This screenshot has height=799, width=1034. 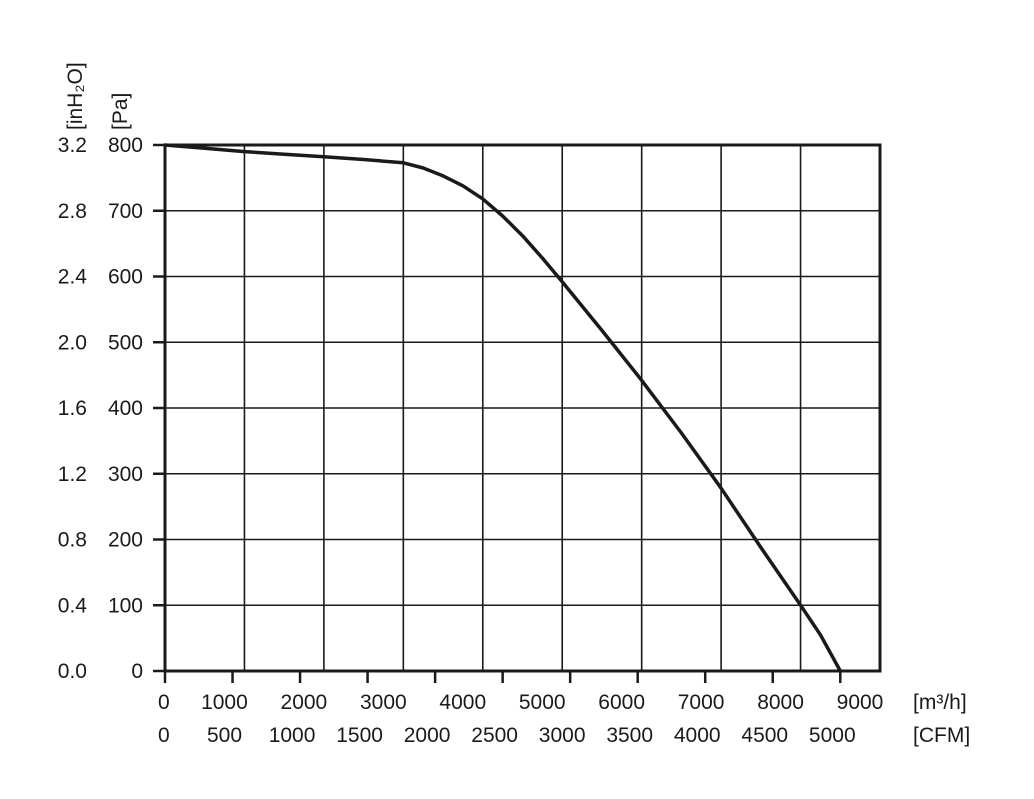 I want to click on x-tick-label-cfm: 3000, so click(x=562, y=735).